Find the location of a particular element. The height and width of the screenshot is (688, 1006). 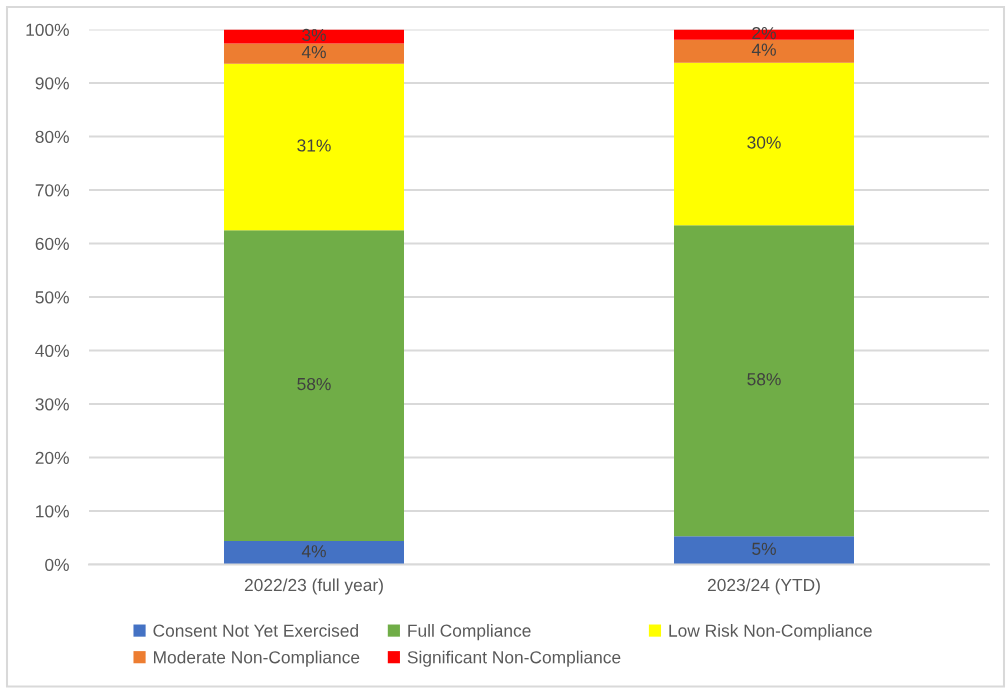

y-tick-label: 10% is located at coordinates (52, 511).